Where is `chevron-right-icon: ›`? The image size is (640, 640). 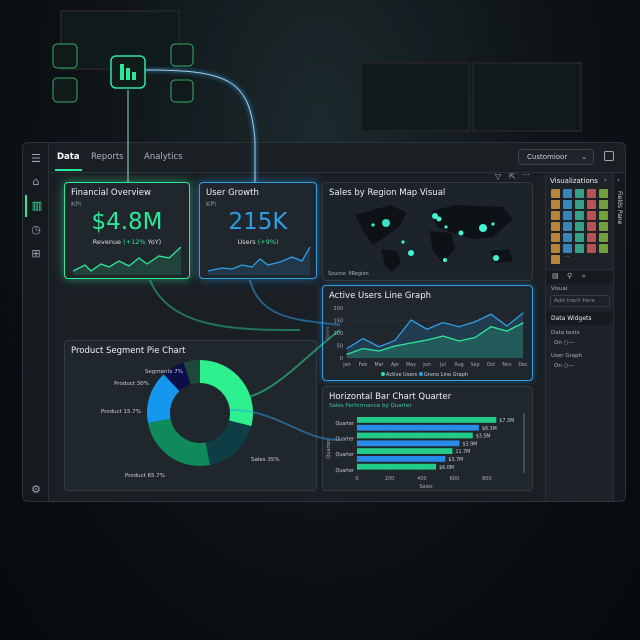
chevron-right-icon: › is located at coordinates (605, 180).